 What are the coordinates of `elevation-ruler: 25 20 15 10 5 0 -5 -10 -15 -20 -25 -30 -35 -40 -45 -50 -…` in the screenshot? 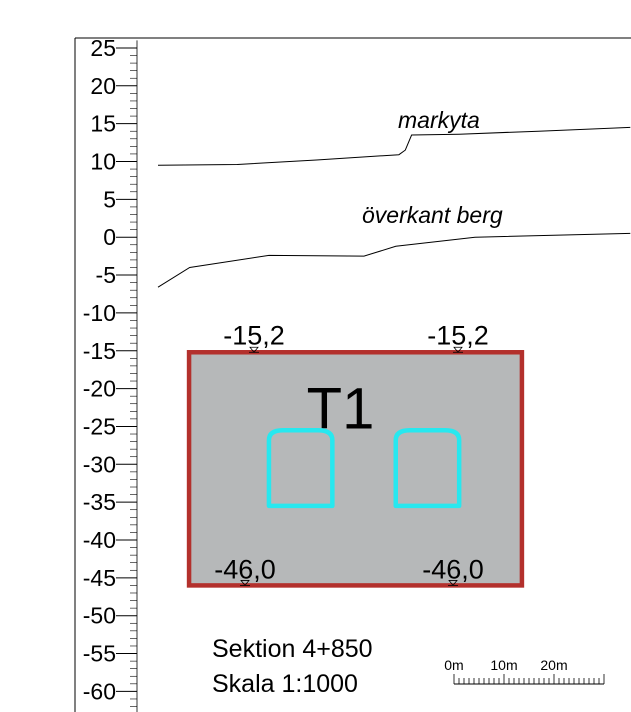 It's located at (110, 373).